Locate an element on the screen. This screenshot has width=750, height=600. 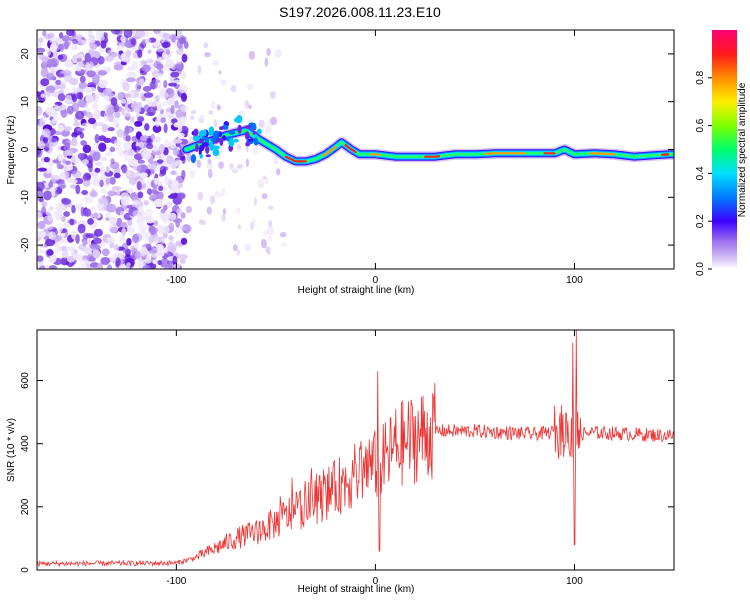
figure-title: S197.2026.008.11.23.E10 is located at coordinates (360, 12).